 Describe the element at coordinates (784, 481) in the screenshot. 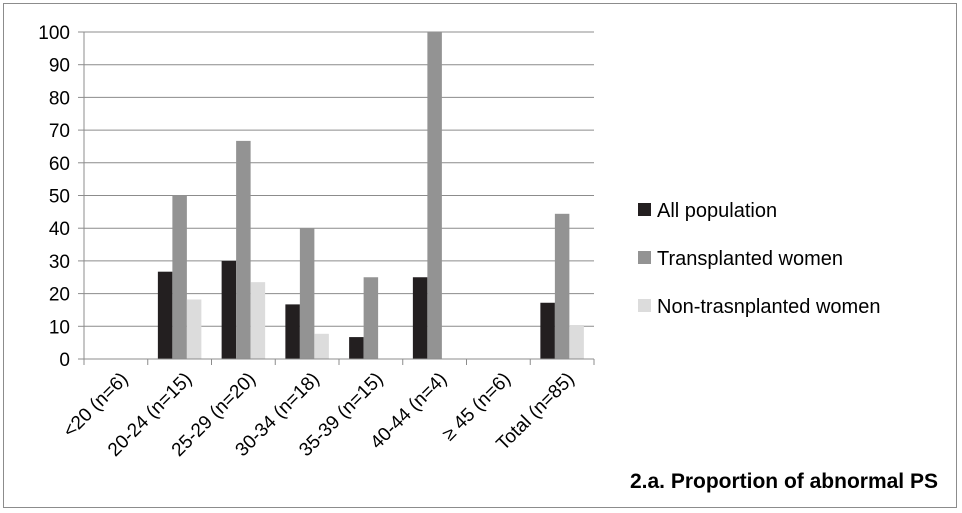

I see `chart-title: 2.a. Proportion of abnormal PS` at that location.